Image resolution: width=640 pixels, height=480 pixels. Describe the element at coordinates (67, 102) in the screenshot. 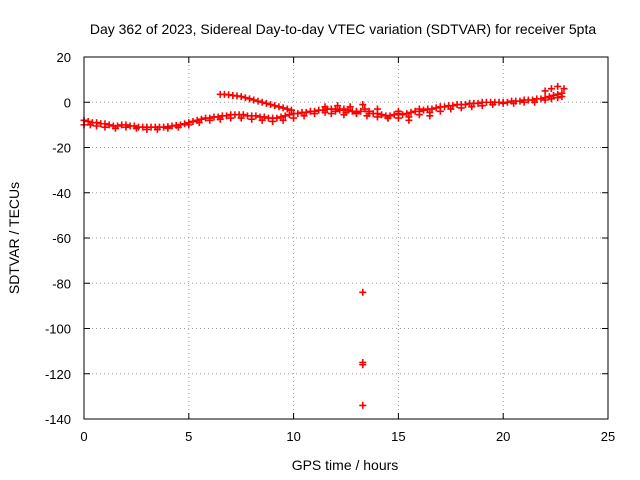

I see `y-tick-label: 0` at that location.